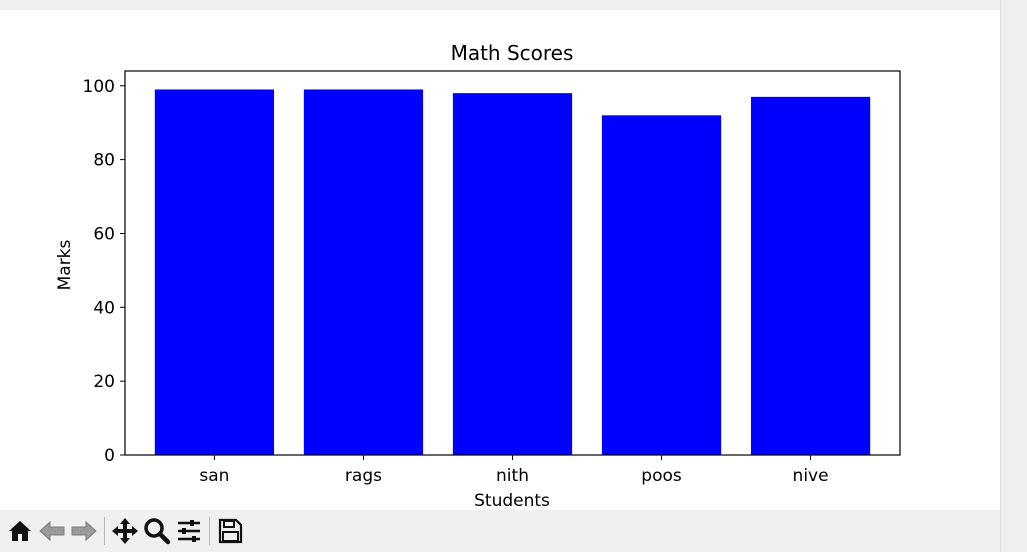 This screenshot has width=1027, height=552. I want to click on home-icon, so click(20, 531).